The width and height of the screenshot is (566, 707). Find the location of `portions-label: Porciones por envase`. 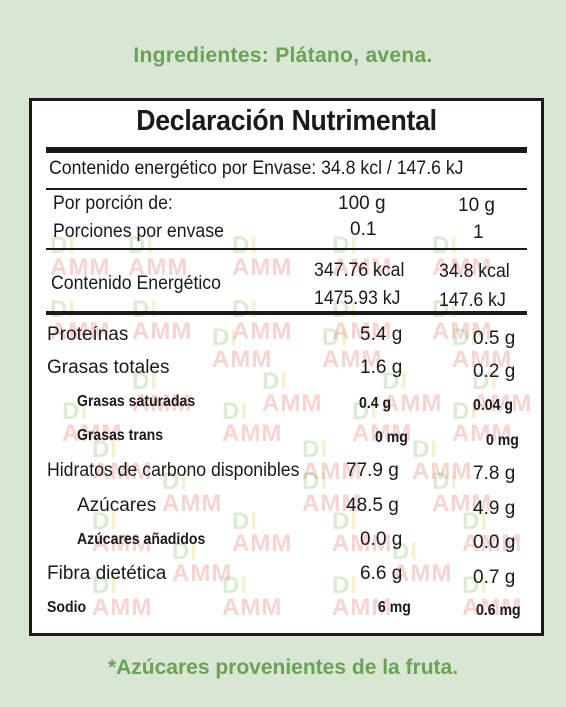

portions-label: Porciones por envase is located at coordinates (138, 231).